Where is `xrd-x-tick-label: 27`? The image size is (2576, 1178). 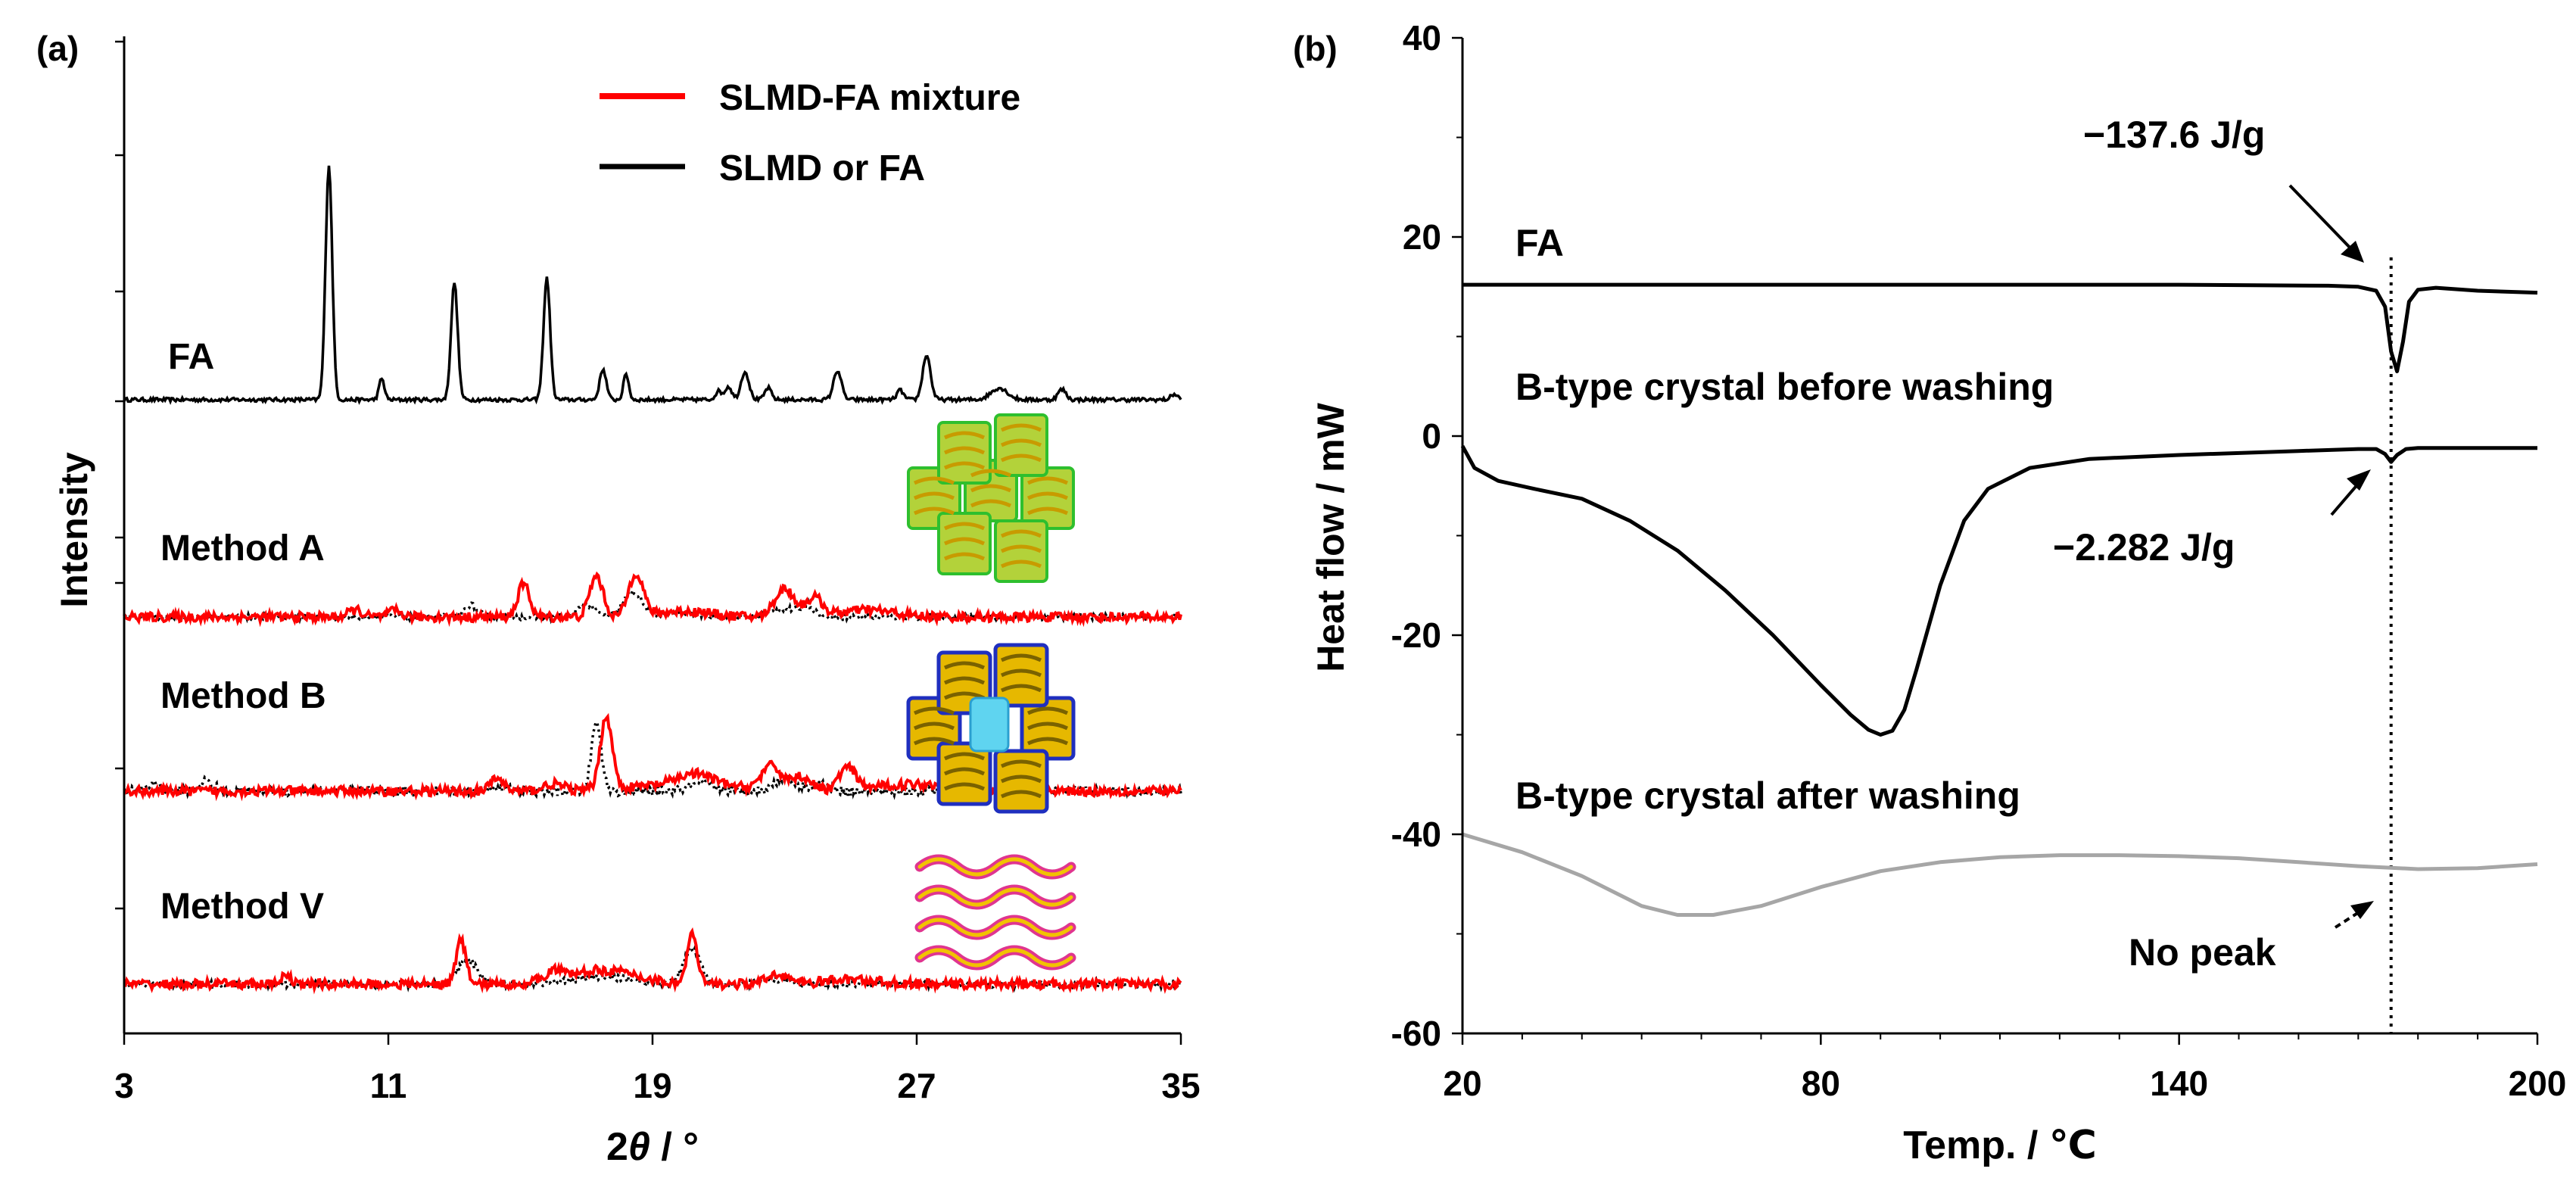
xrd-x-tick-label: 27 is located at coordinates (916, 1085).